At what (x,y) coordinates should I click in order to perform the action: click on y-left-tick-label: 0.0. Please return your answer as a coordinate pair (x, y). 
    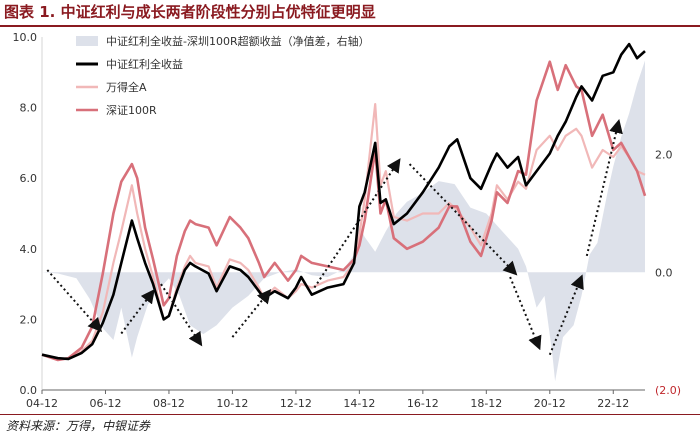
    Looking at the image, I should click on (29, 390).